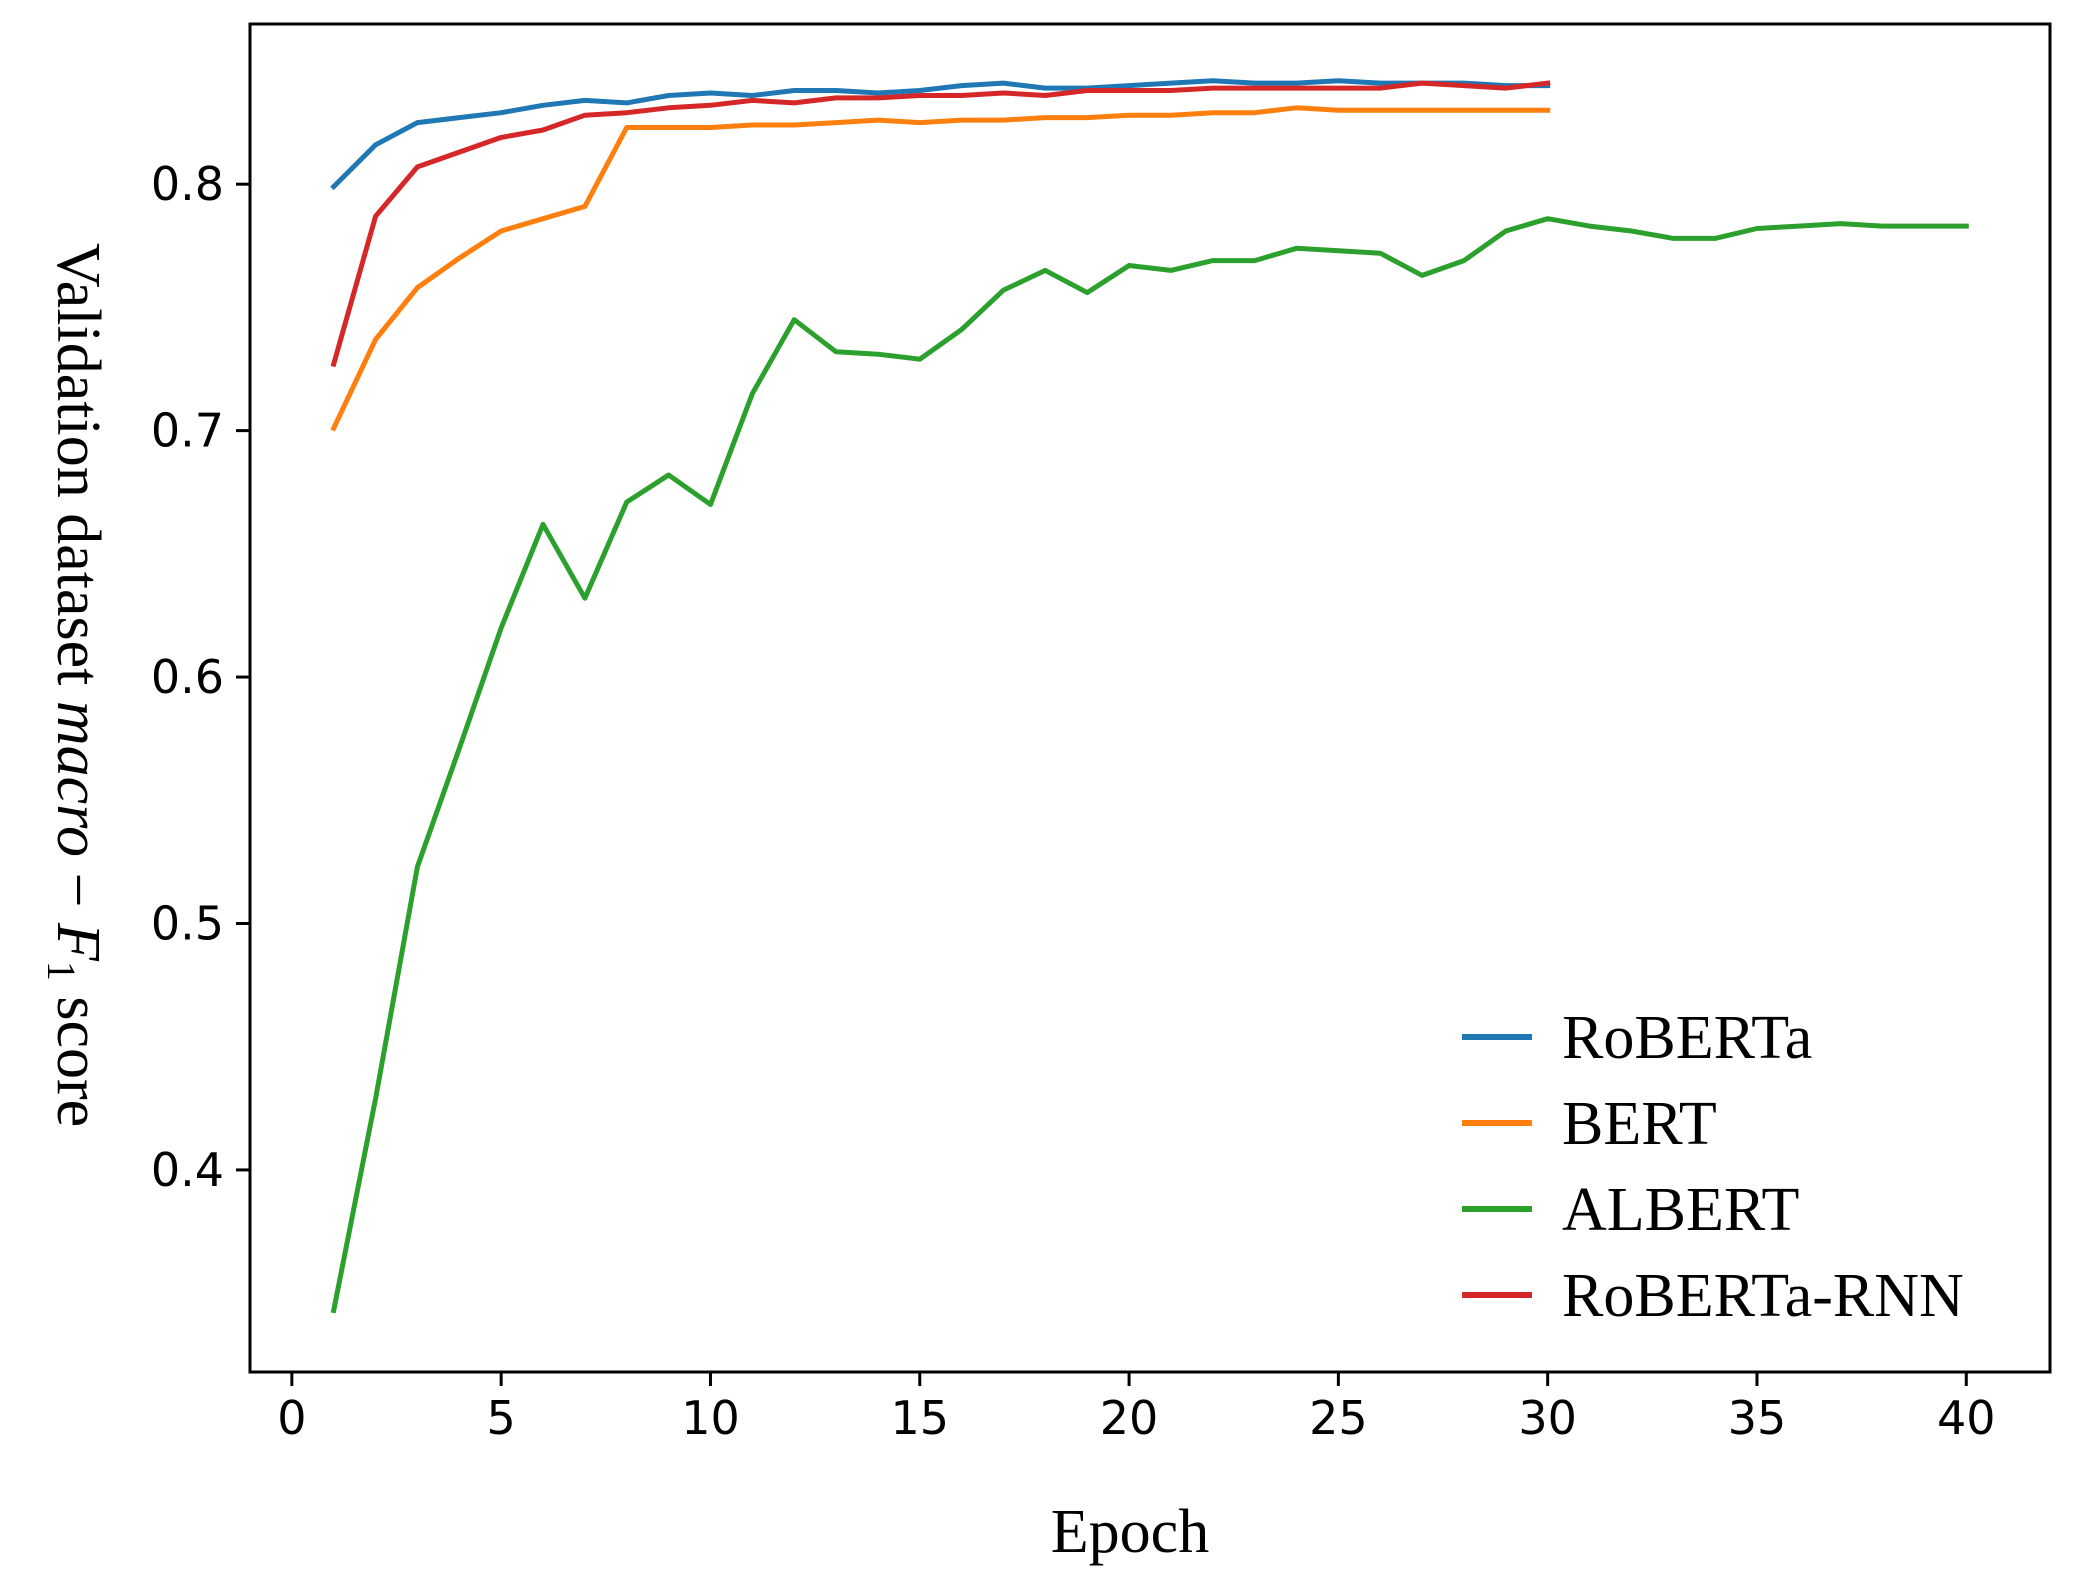 The image size is (2084, 1594). What do you see at coordinates (1763, 1296) in the screenshot?
I see `legend-label-roberta-rnn: RoBERTa-RNN` at bounding box center [1763, 1296].